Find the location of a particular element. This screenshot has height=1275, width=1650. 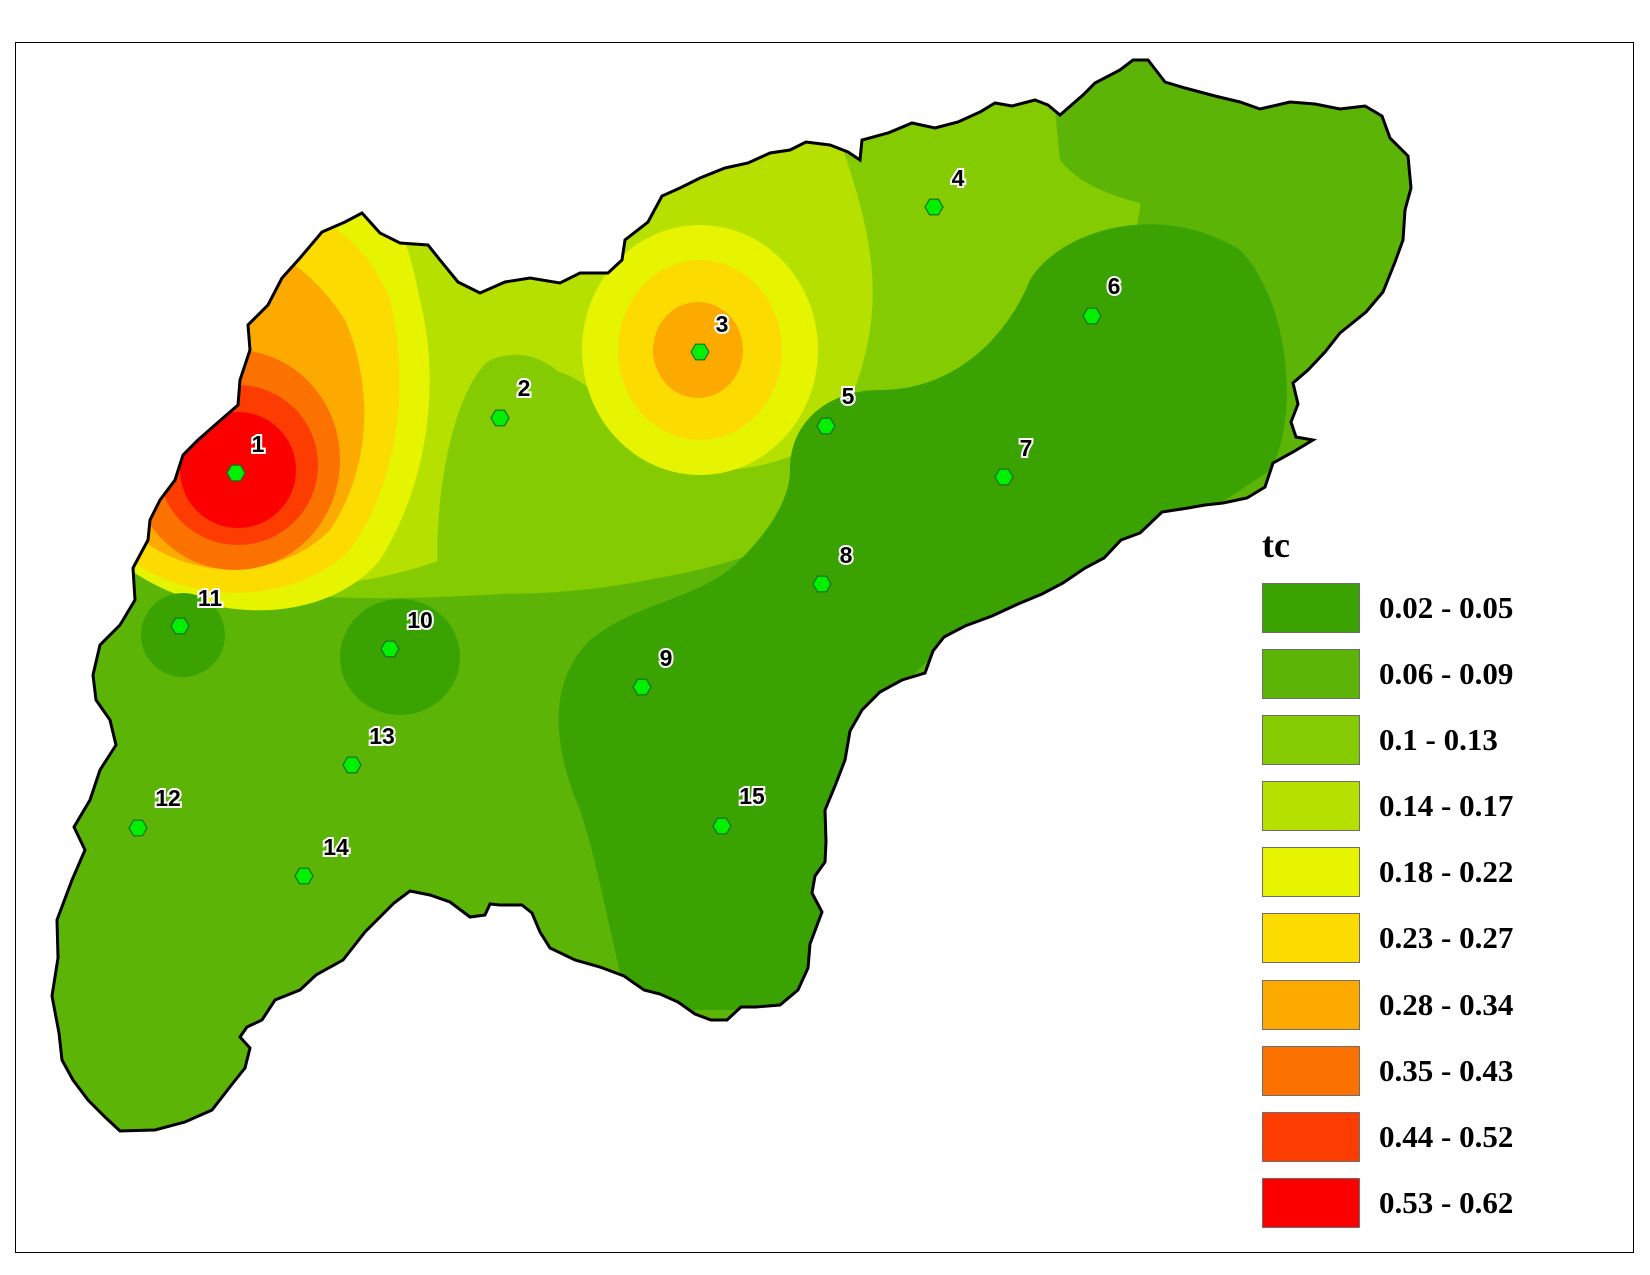

station-label-13: 13 is located at coordinates (382, 736).